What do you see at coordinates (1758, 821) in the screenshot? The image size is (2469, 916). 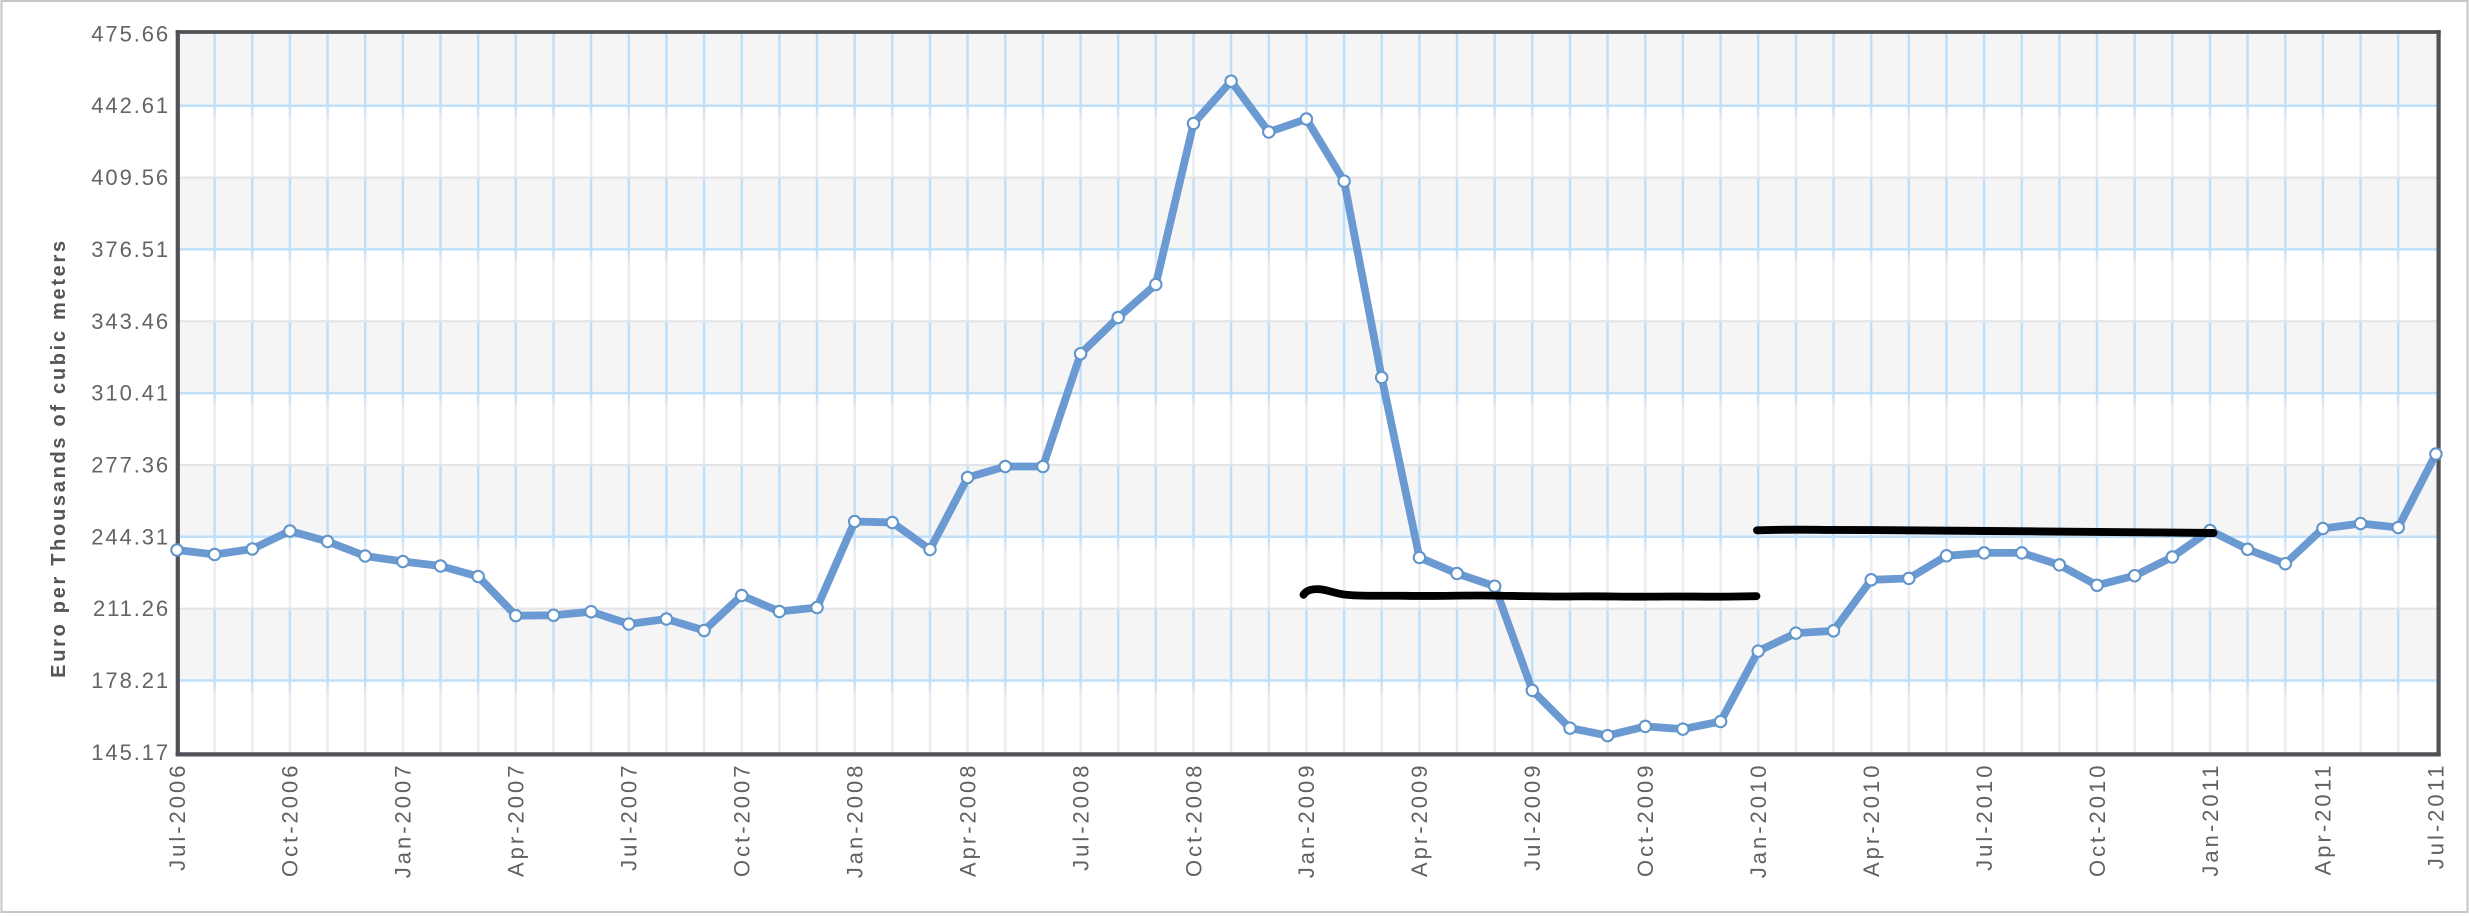 I see `svg-text: Jan-2010` at bounding box center [1758, 821].